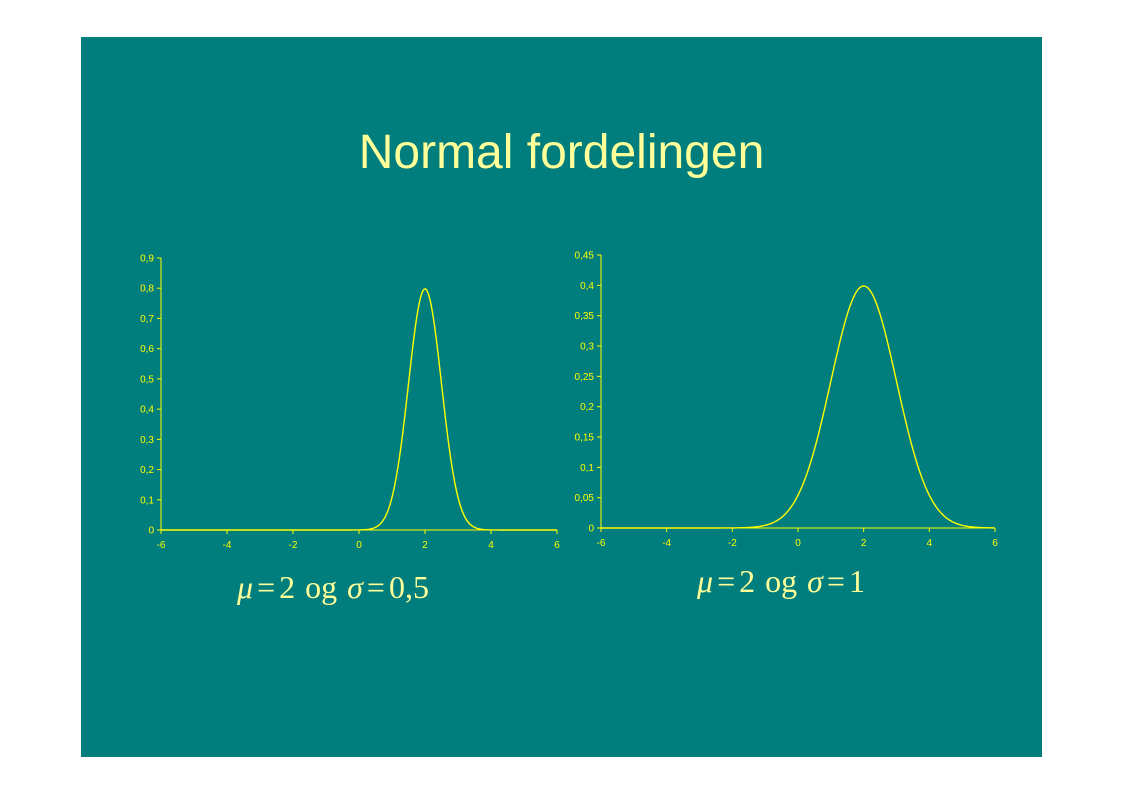 The image size is (1123, 794). What do you see at coordinates (147, 319) in the screenshot?
I see `y-tick-label: 0,7` at bounding box center [147, 319].